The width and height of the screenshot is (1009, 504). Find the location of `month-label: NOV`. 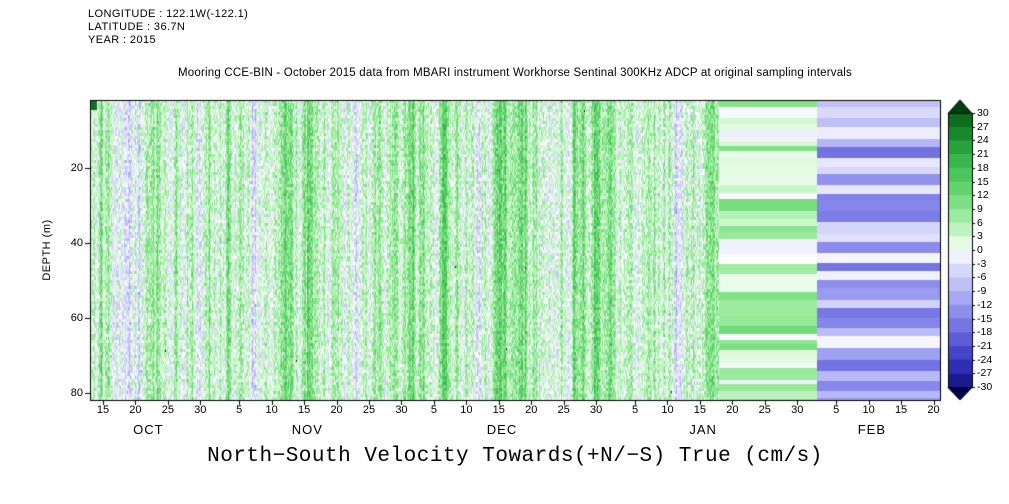

month-label: NOV is located at coordinates (307, 429).